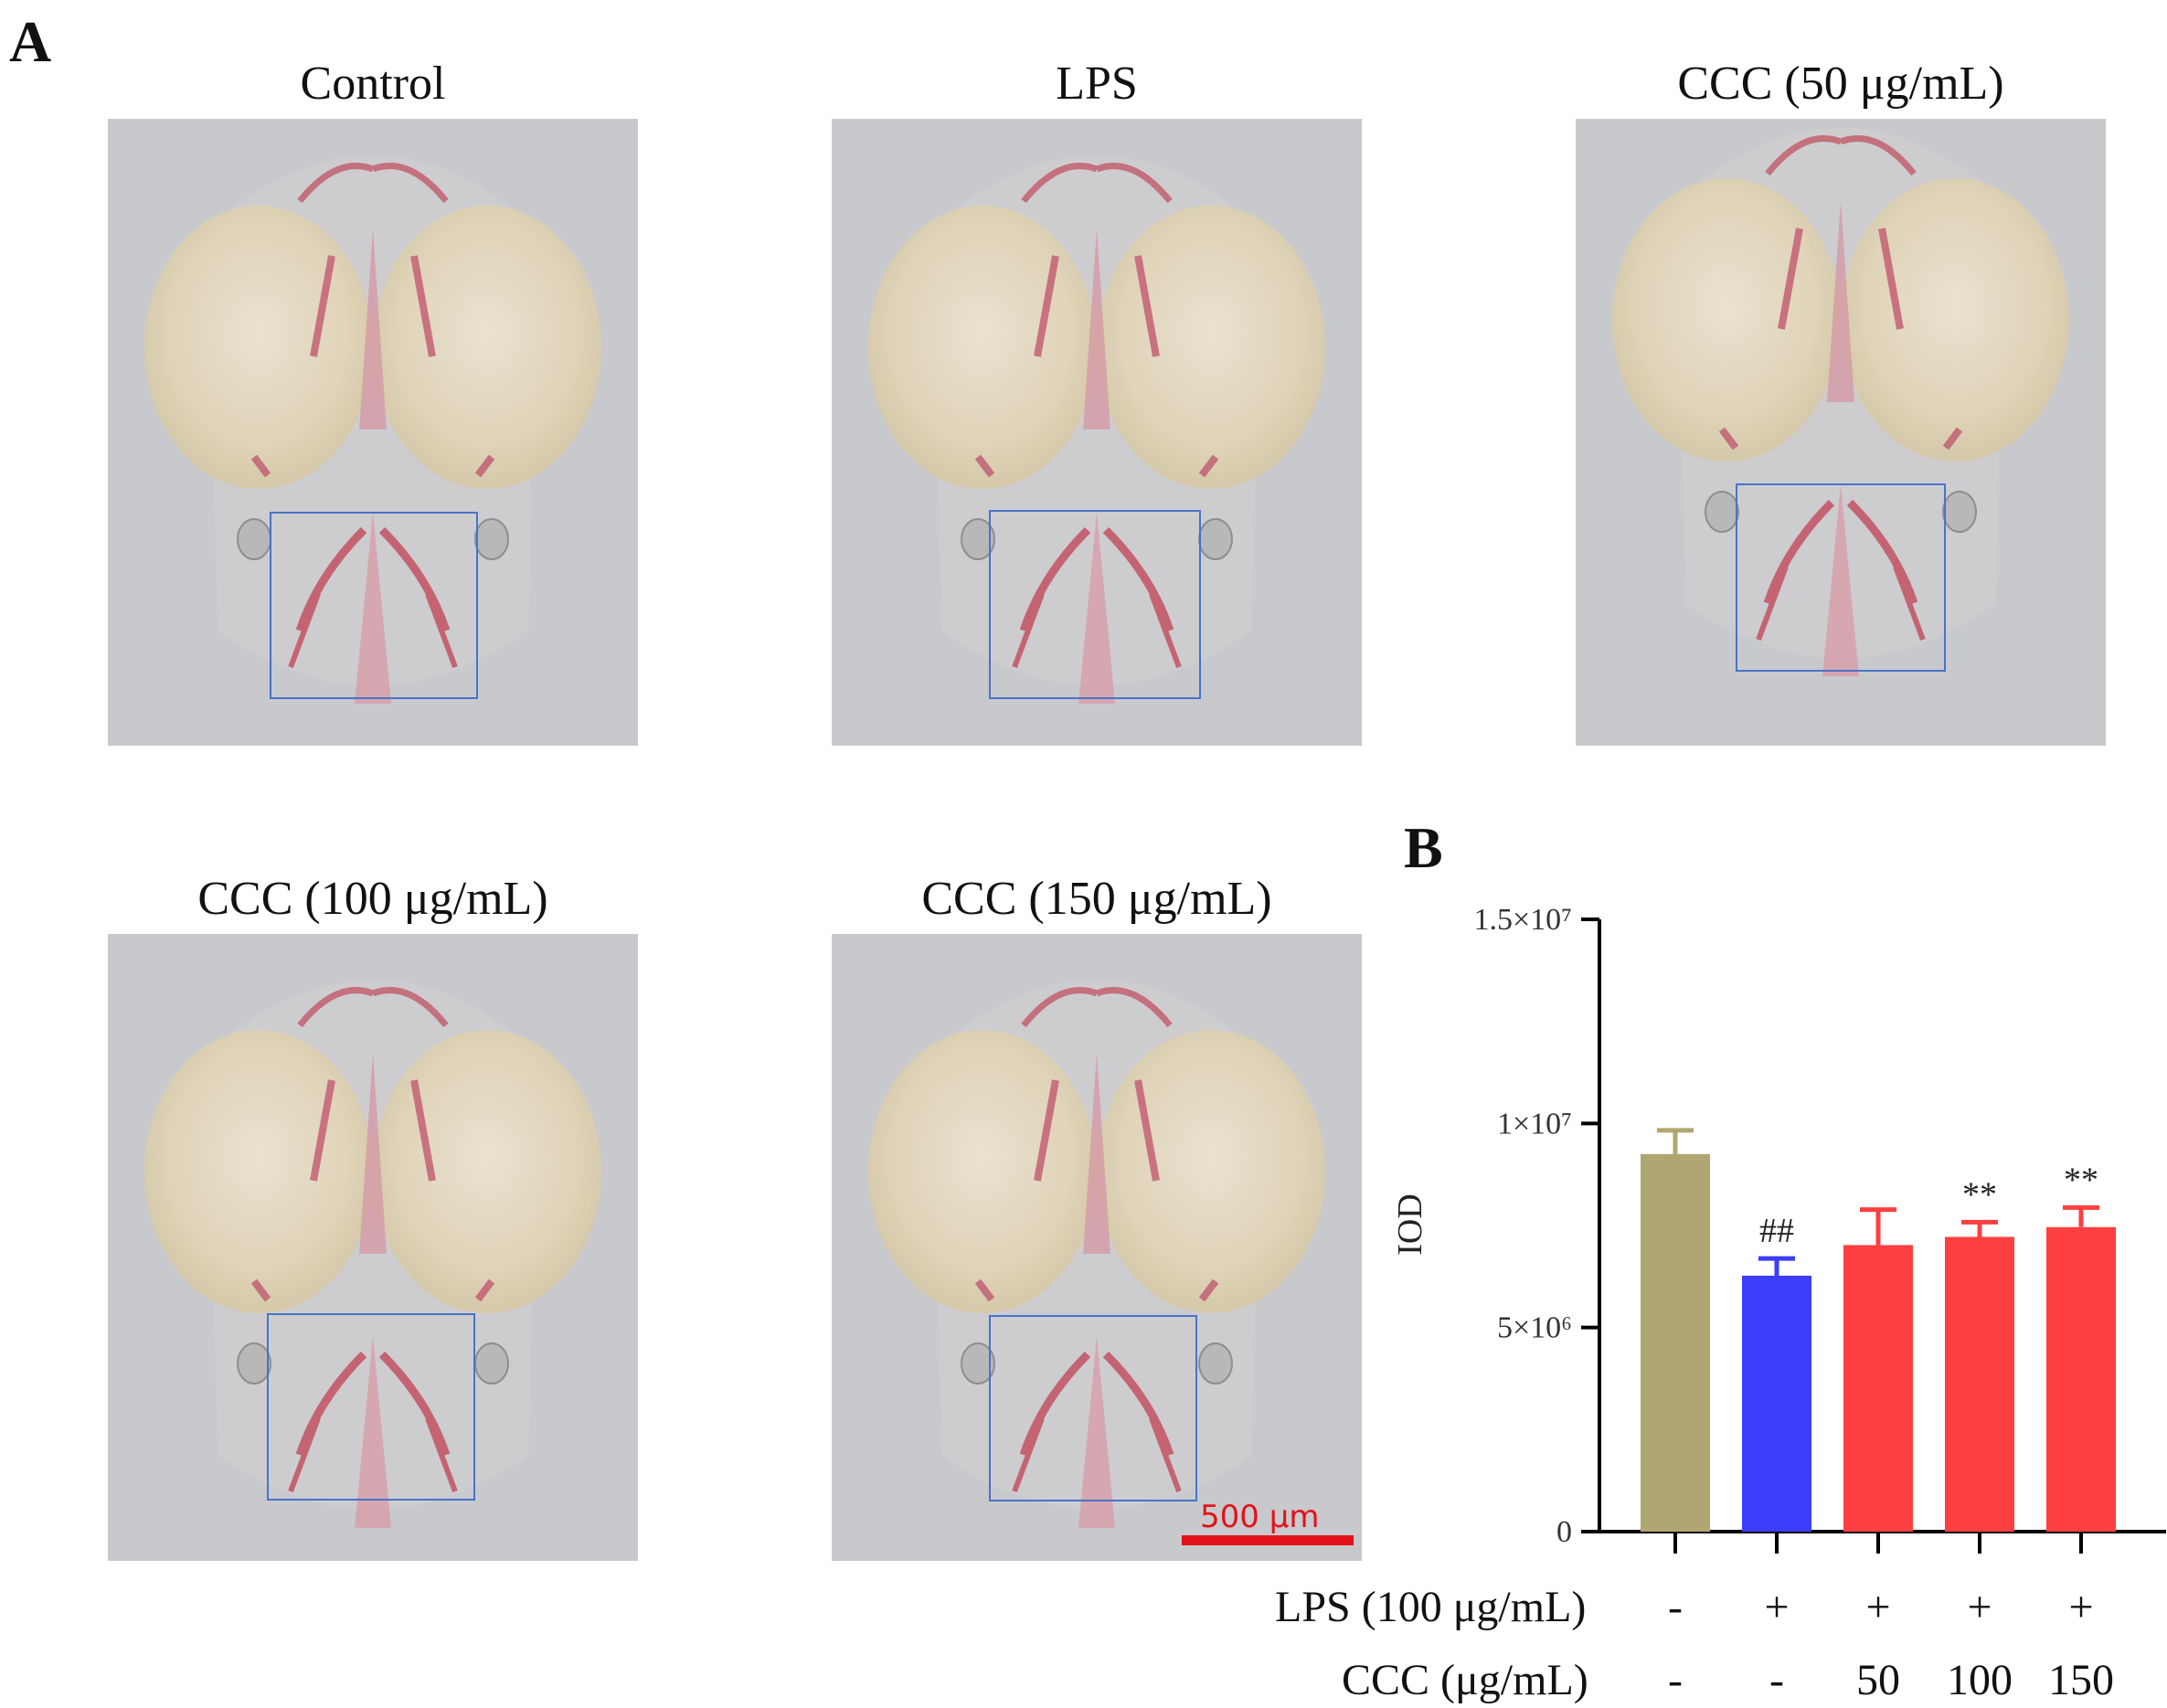 The image size is (2167, 1708). I want to click on bar-control, so click(1675, 1342).